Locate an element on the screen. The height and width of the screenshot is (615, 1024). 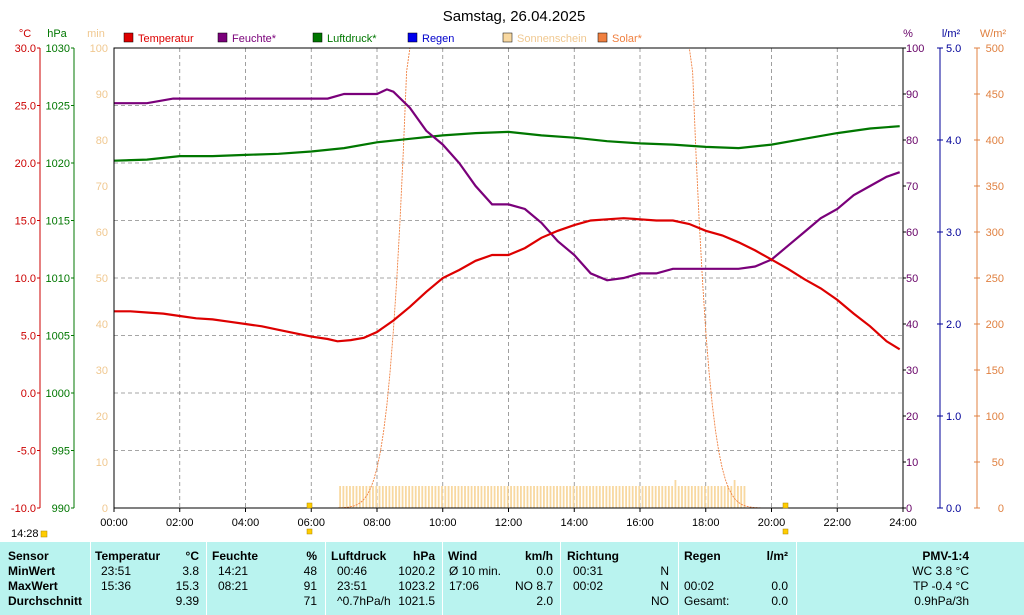
stat-pmv: 0.9hPa/3h is located at coordinates (941, 601).